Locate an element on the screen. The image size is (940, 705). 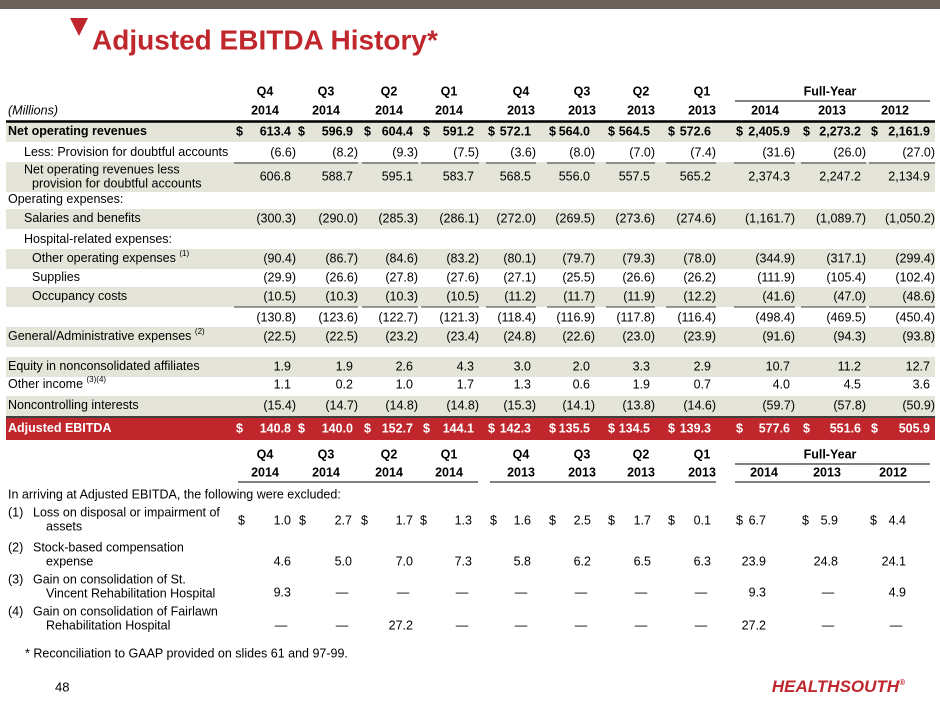
cell: (286.1) is located at coordinates (459, 218).